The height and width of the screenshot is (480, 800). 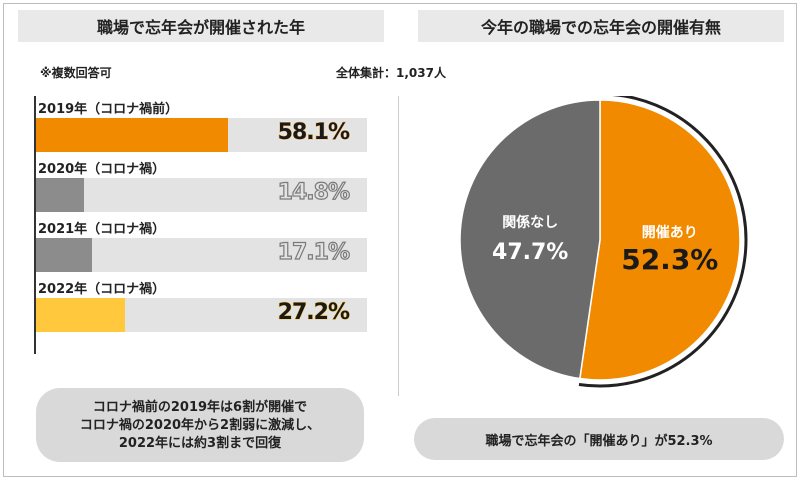 I want to click on summary-line: コロナ禍の2020年から2割弱に激減し、, so click(x=200, y=425).